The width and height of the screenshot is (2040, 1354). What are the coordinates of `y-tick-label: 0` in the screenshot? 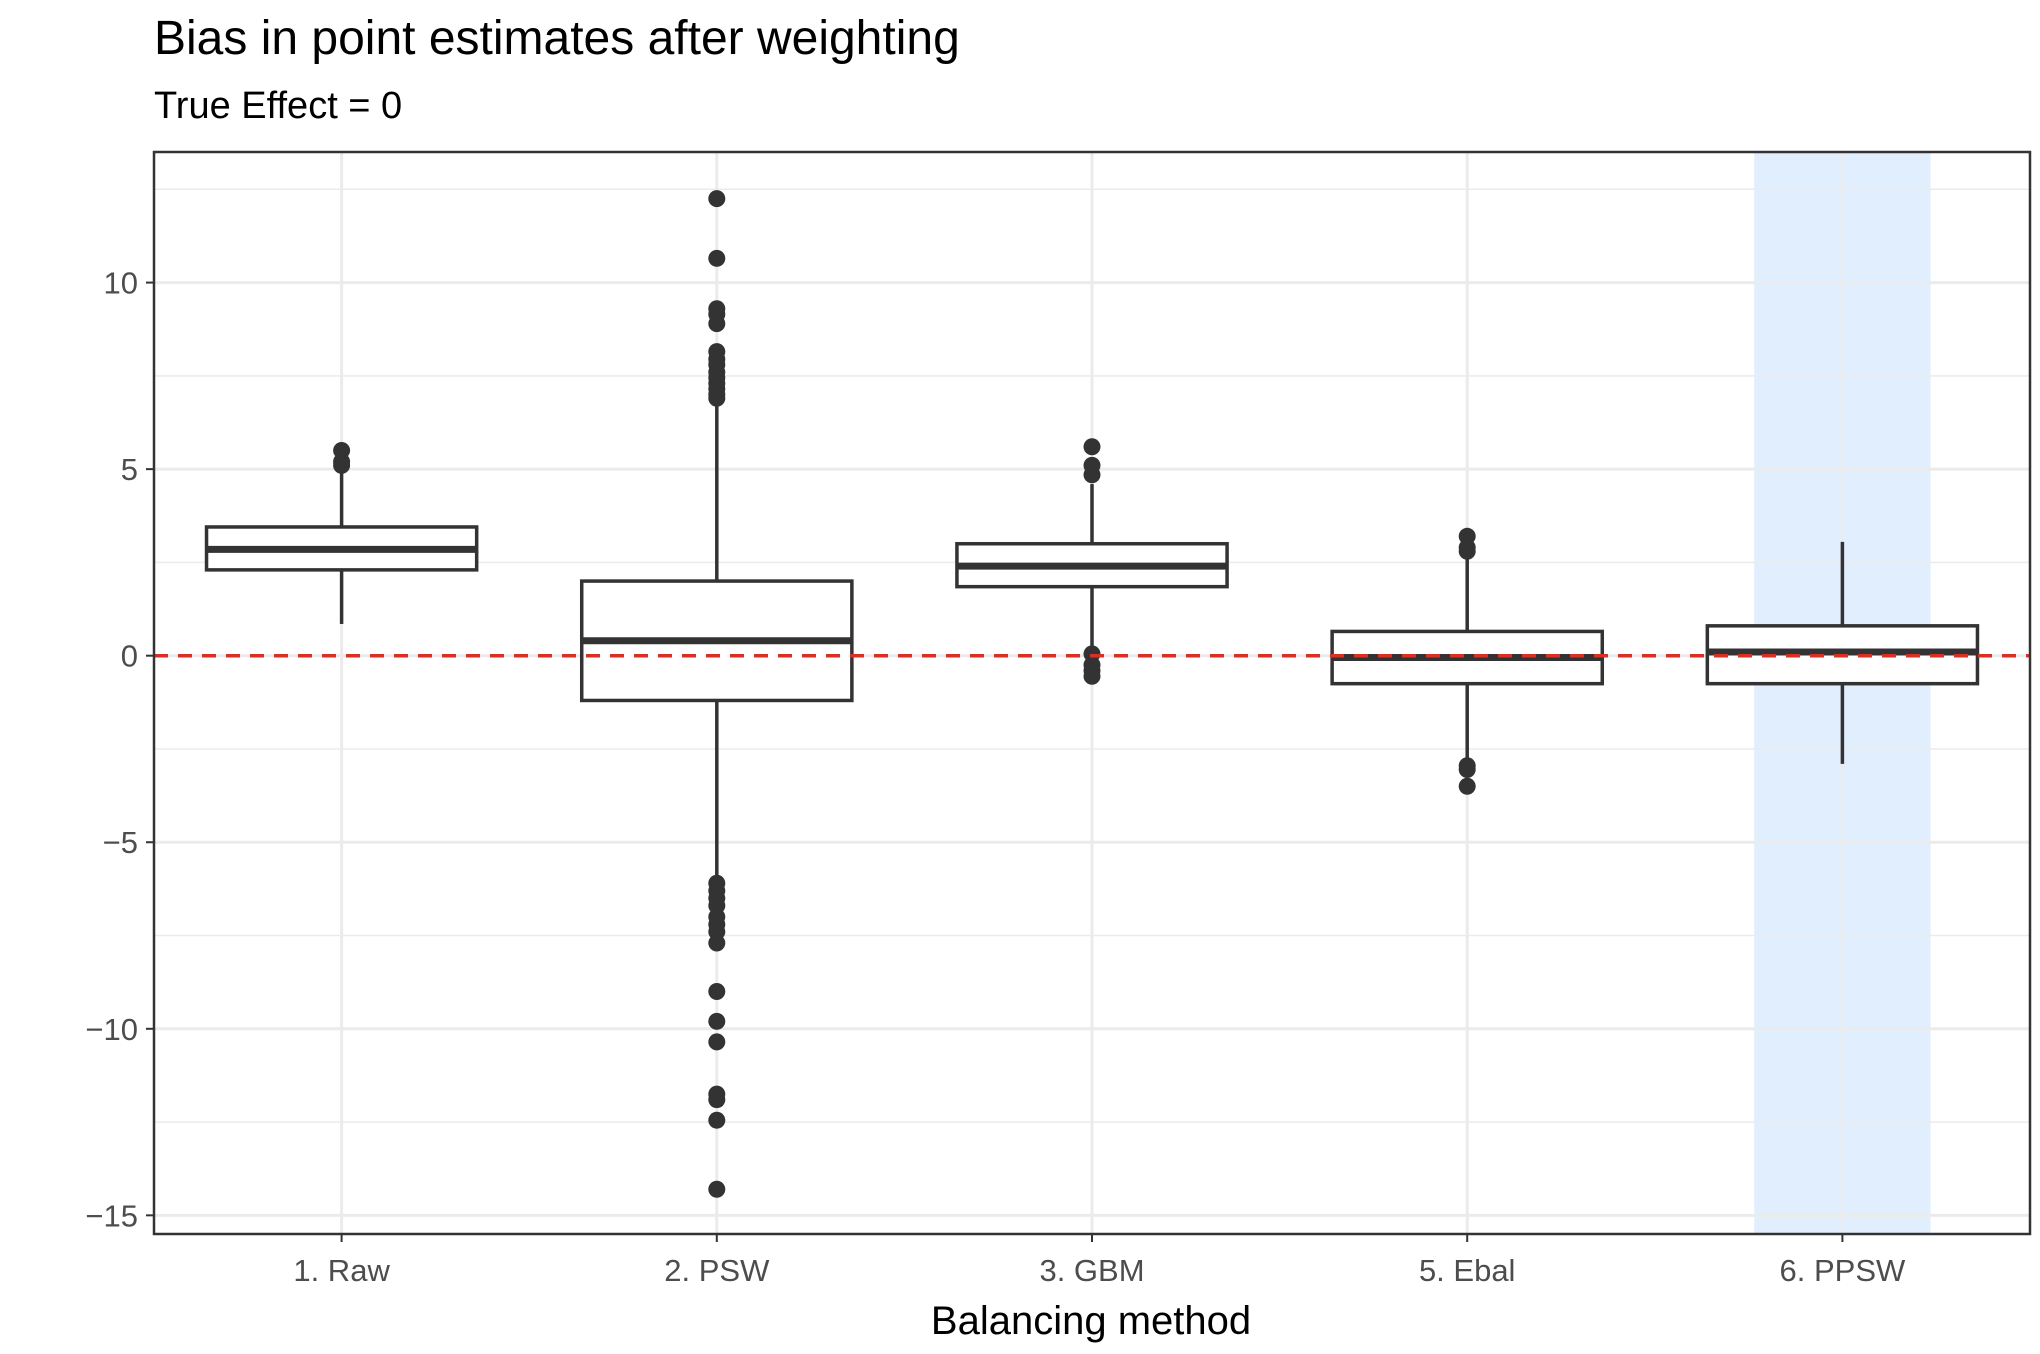 It's located at (129, 656).